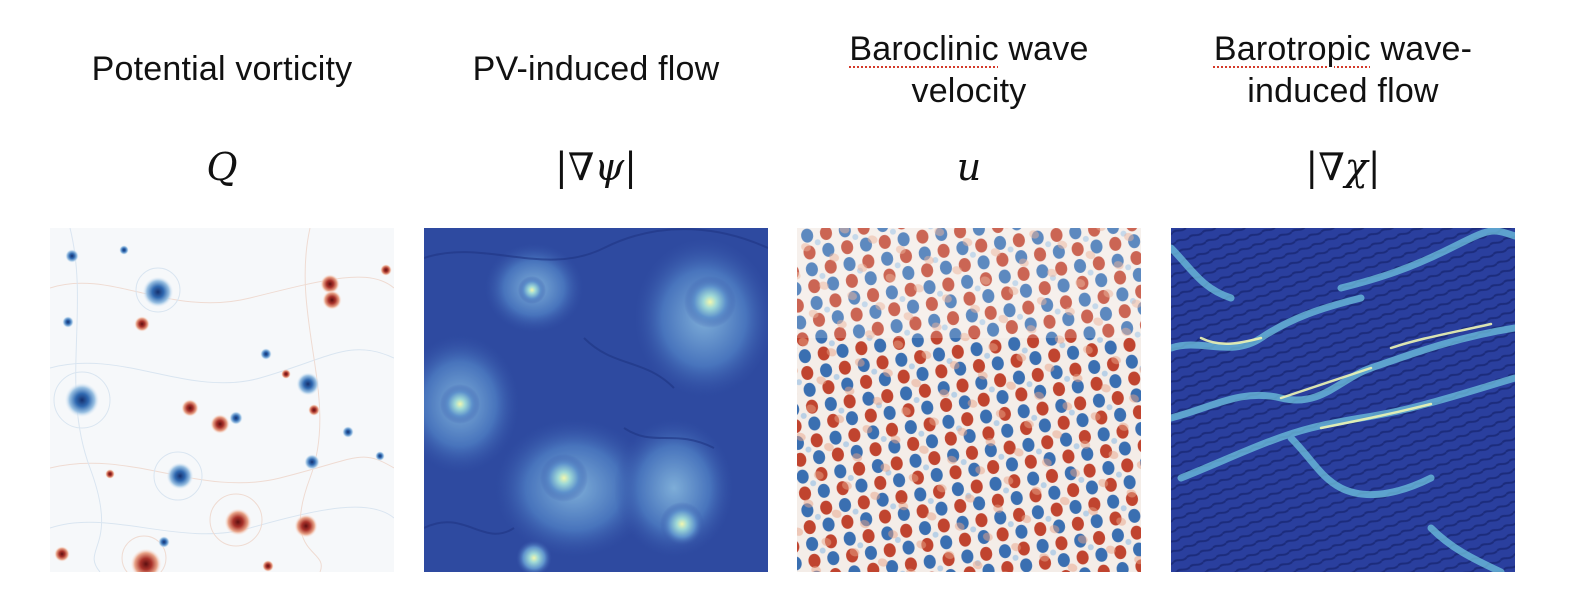  What do you see at coordinates (924, 49) in the screenshot?
I see `spellcheck-word: Baroclinic` at bounding box center [924, 49].